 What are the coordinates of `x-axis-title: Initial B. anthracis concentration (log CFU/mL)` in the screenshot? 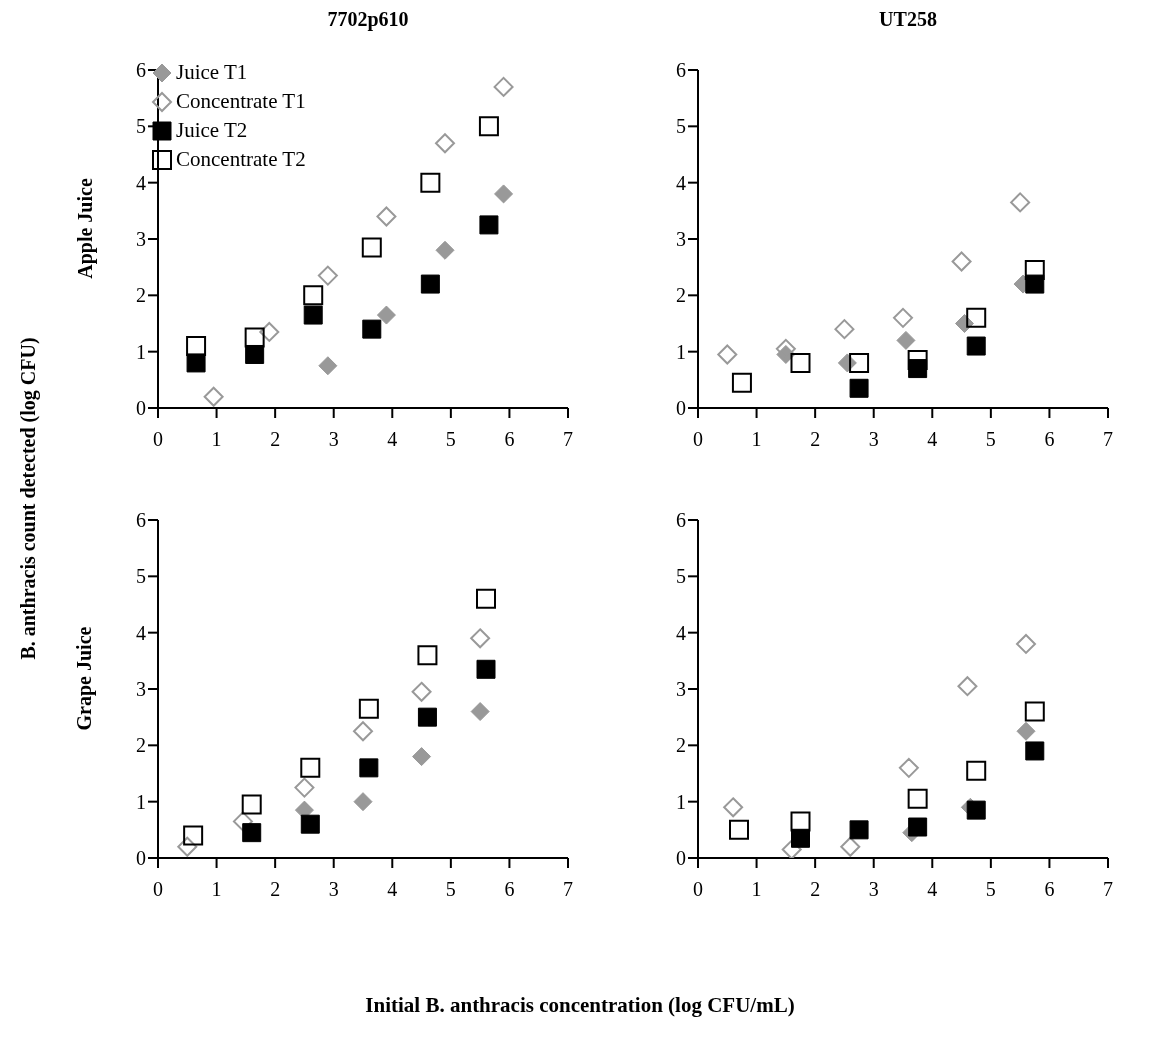 It's located at (580, 1005).